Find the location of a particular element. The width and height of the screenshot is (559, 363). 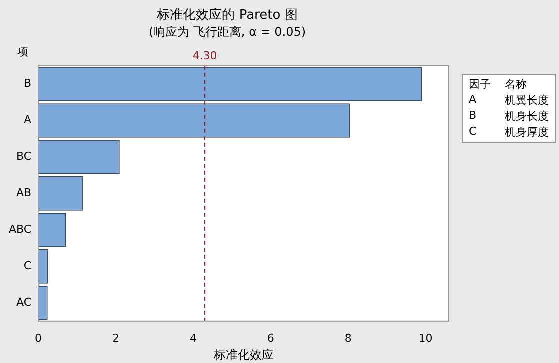

text: 机翼长度 is located at coordinates (527, 100).